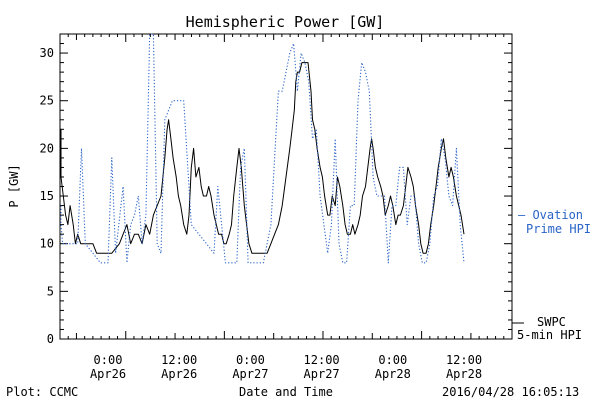 Image resolution: width=600 pixels, height=400 pixels. I want to click on y-tick-label: 25, so click(47, 101).